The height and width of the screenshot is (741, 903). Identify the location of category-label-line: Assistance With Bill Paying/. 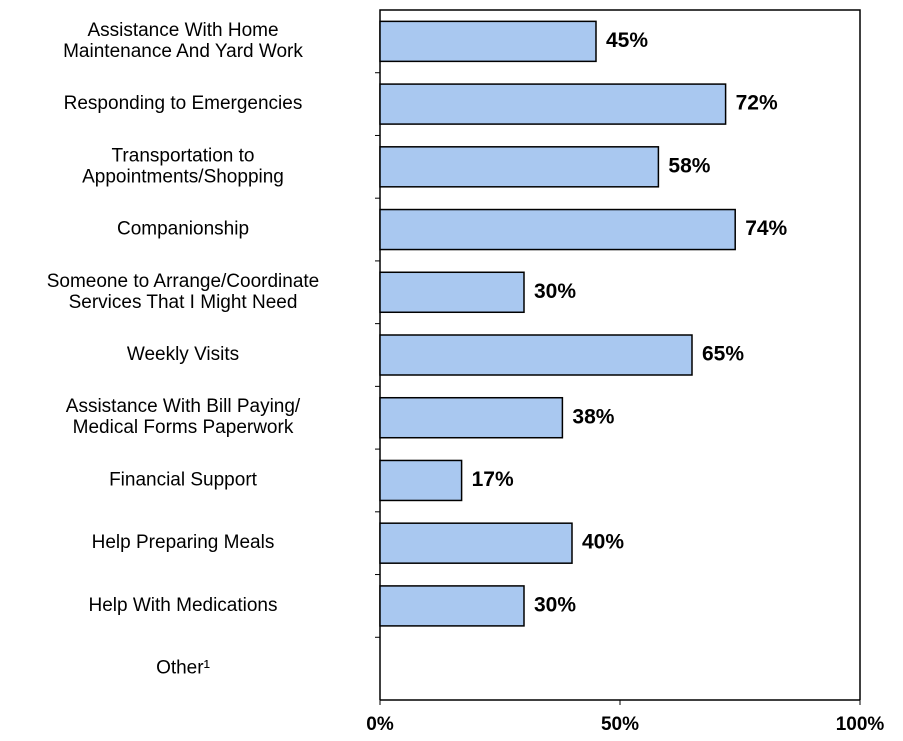
(183, 406).